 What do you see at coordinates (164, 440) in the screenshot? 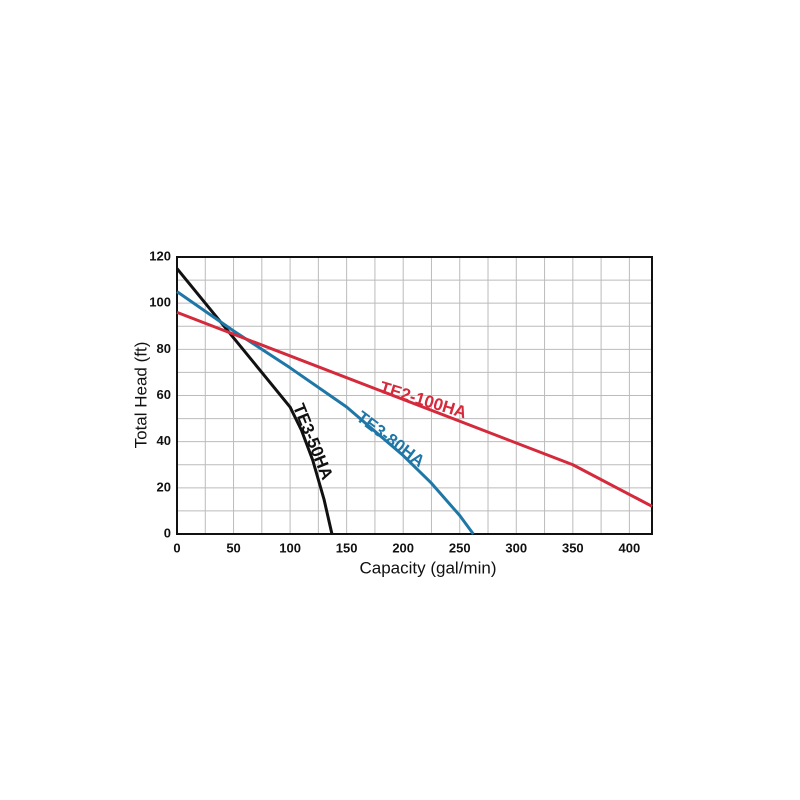
I see `y-tick-label: 40` at bounding box center [164, 440].